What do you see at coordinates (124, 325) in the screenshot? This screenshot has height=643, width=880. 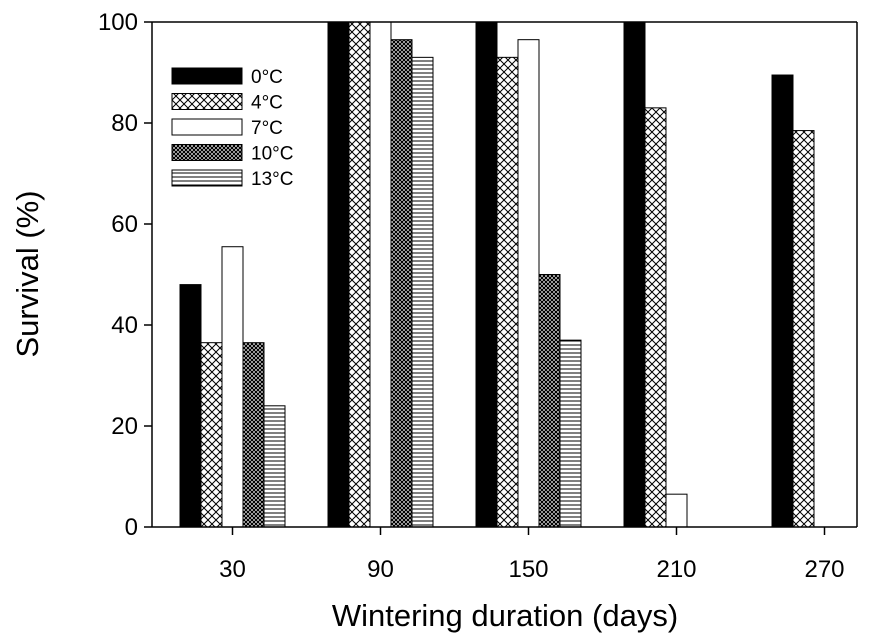 I see `y-tick-label: 40` at bounding box center [124, 325].